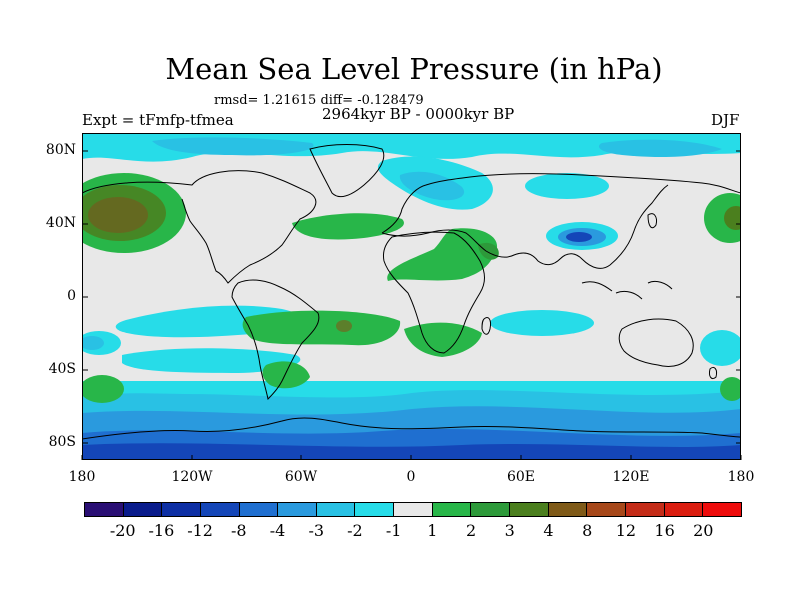 The height and width of the screenshot is (600, 800). I want to click on coast-africa, so click(434, 292).